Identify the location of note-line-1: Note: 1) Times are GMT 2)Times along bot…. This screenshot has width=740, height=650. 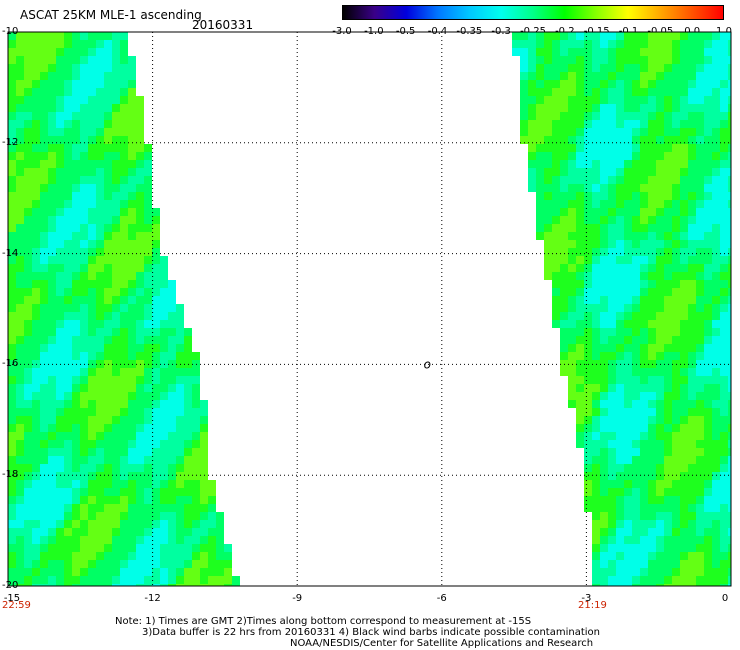
(323, 621).